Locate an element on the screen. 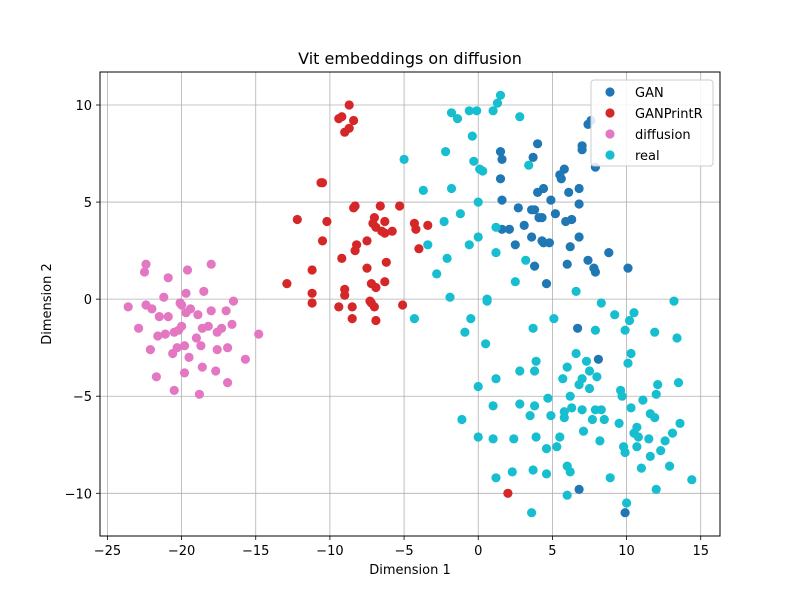 Image resolution: width=800 pixels, height=600 pixels. x-tick-label: −10 is located at coordinates (329, 551).